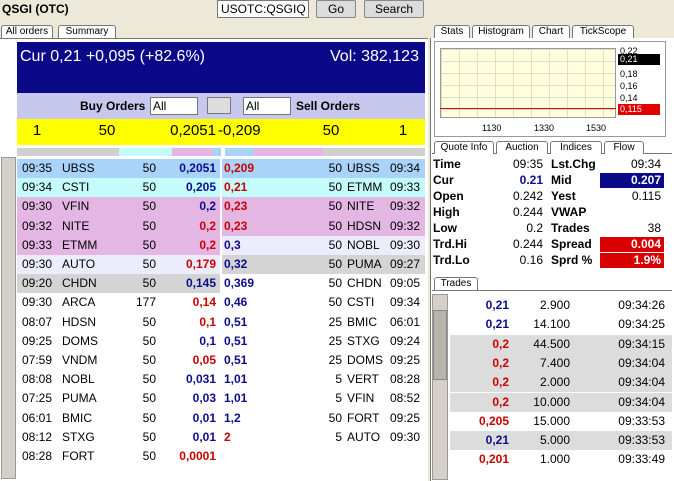 Image resolution: width=674 pixels, height=481 pixels. What do you see at coordinates (491, 128) in the screenshot?
I see `chart-time-label: 1130` at bounding box center [491, 128].